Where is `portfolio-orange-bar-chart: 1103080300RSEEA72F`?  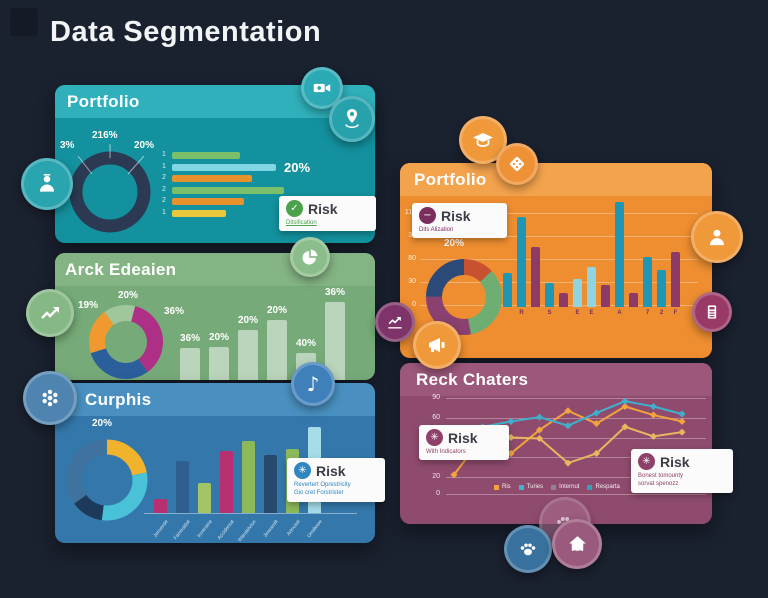
portfolio-orange-bar-chart: 1103080300RSEEA72F is located at coordinates (550, 260).